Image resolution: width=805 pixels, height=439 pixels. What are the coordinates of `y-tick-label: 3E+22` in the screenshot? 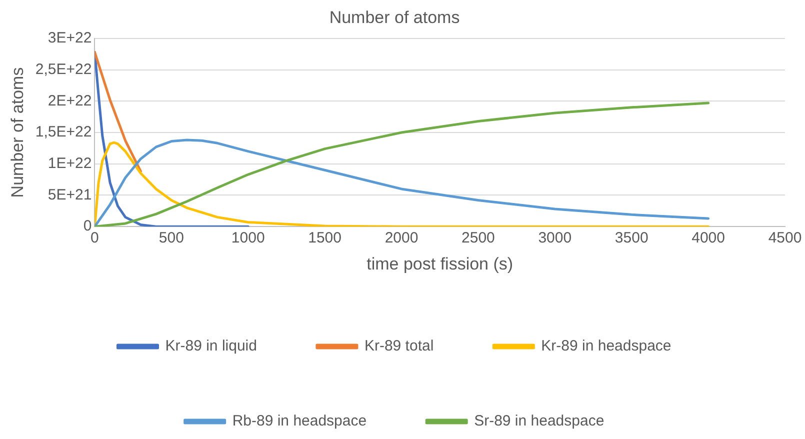 It's located at (70, 38).